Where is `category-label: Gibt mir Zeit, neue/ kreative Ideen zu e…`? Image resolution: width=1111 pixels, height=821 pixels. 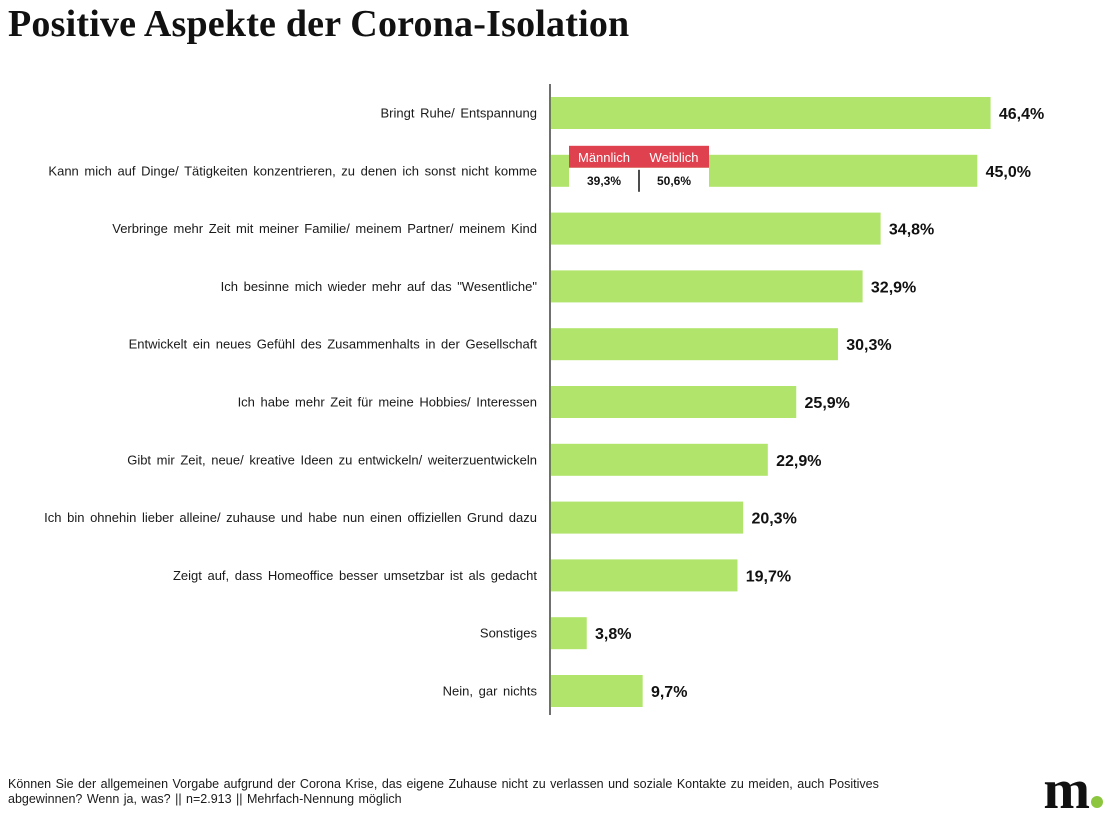 category-label: Gibt mir Zeit, neue/ kreative Ideen zu e… is located at coordinates (332, 459).